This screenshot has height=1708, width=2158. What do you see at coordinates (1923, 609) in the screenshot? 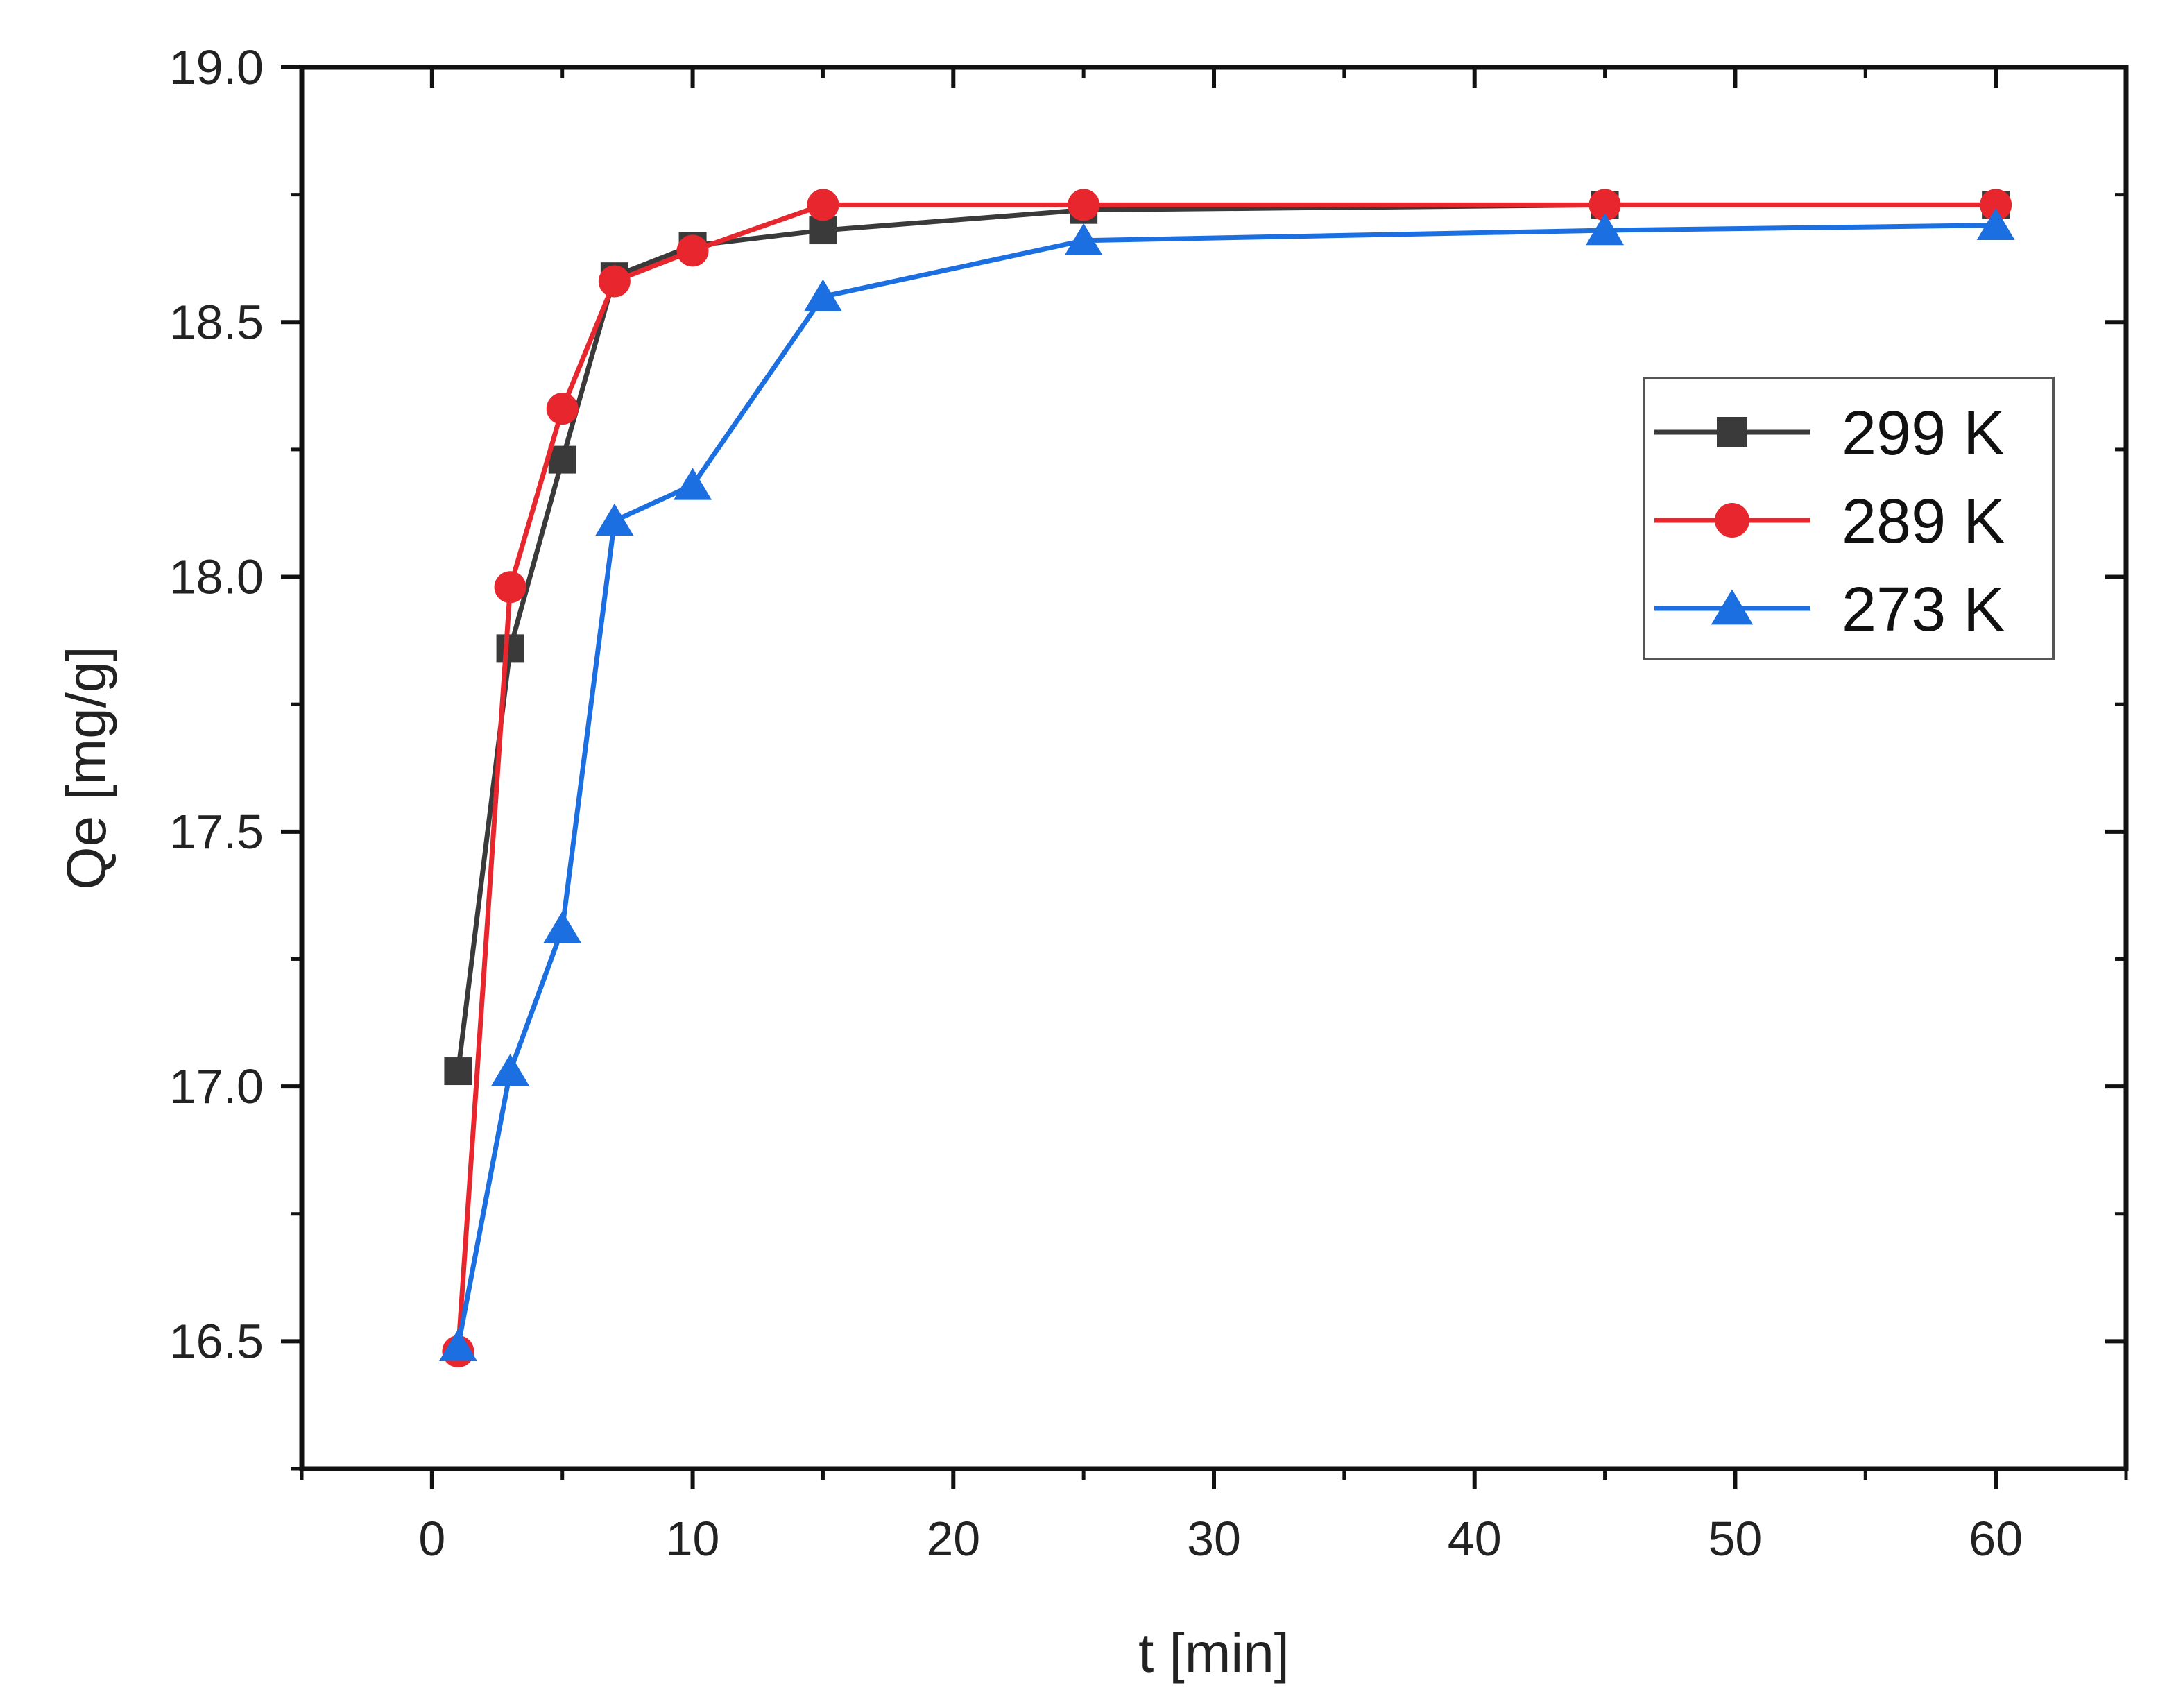
I see `legend-label: 273 K` at bounding box center [1923, 609].